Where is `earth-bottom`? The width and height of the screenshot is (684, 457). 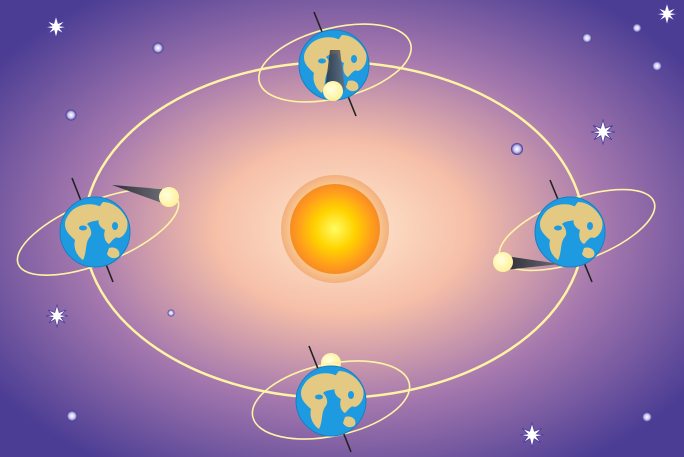 earth-bottom is located at coordinates (331, 399).